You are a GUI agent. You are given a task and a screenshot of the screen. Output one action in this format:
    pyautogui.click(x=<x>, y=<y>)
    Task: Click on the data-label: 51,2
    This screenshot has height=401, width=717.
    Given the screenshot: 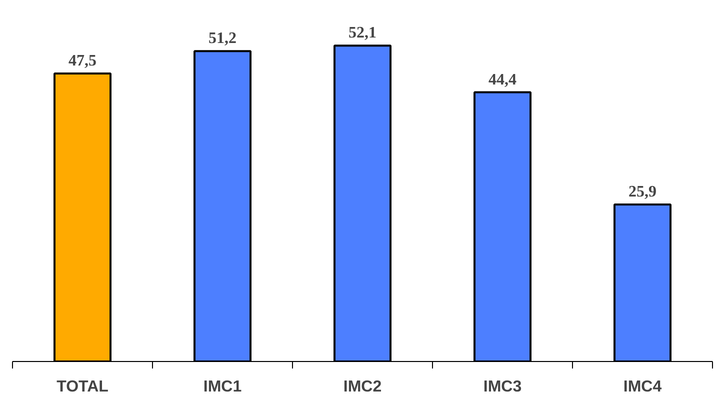 What is the action you would take?
    pyautogui.click(x=222, y=39)
    